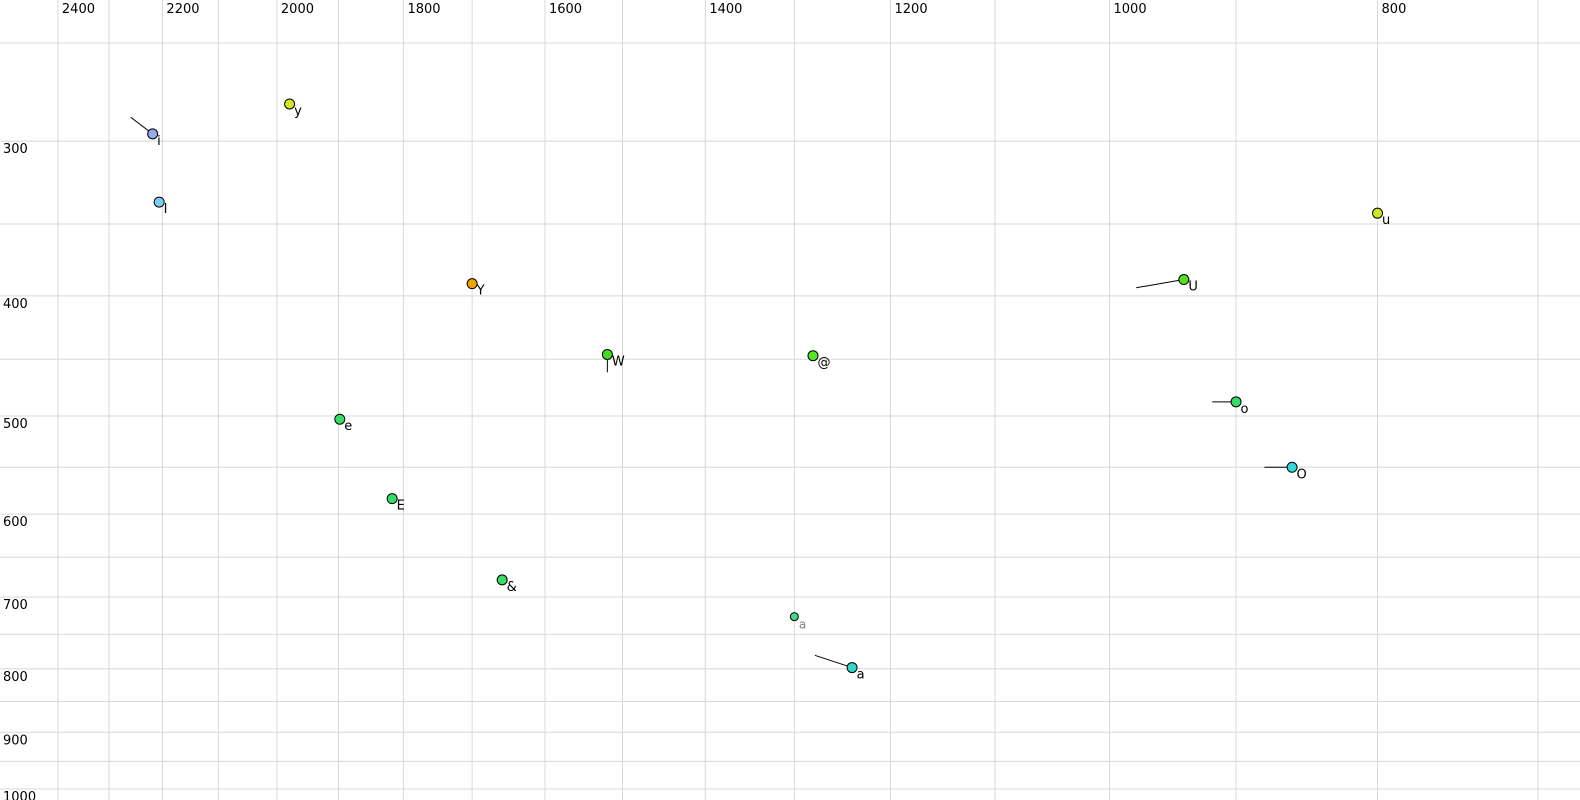  Describe the element at coordinates (15, 522) in the screenshot. I see `y-tick-label: 600` at that location.